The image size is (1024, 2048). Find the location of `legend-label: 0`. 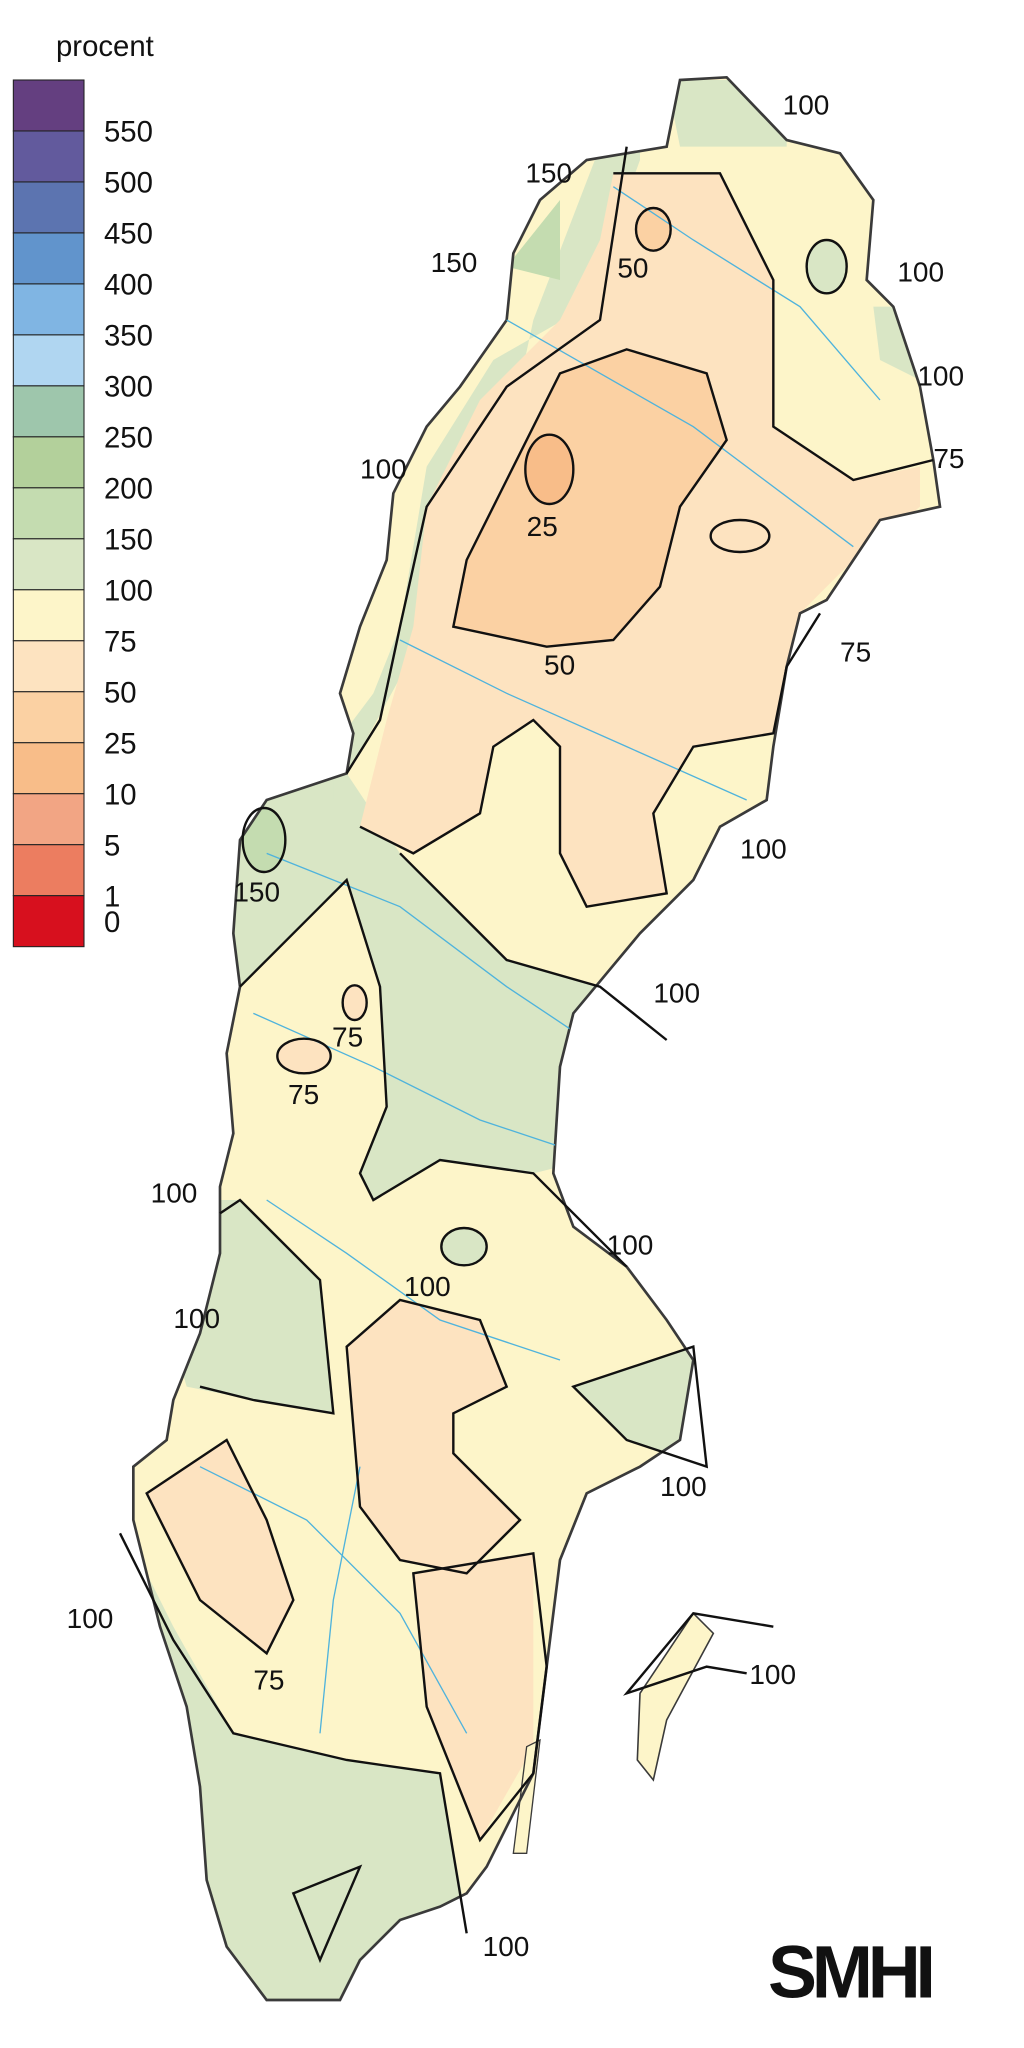

legend-label: 0 is located at coordinates (112, 922).